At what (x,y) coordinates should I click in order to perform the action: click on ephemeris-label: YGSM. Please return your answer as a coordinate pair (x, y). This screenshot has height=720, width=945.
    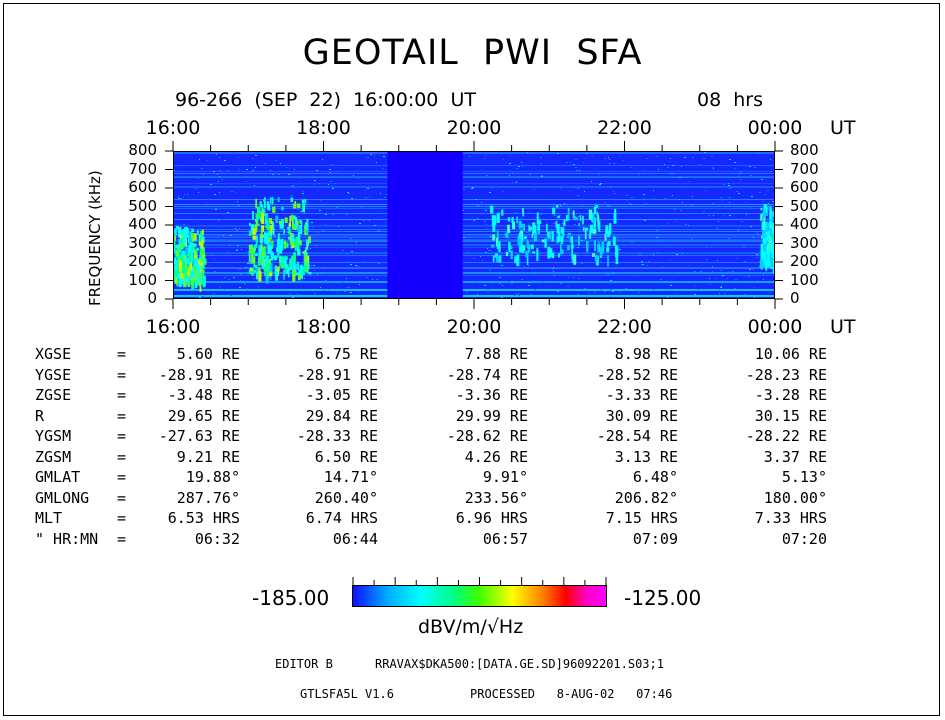
    Looking at the image, I should click on (53, 436).